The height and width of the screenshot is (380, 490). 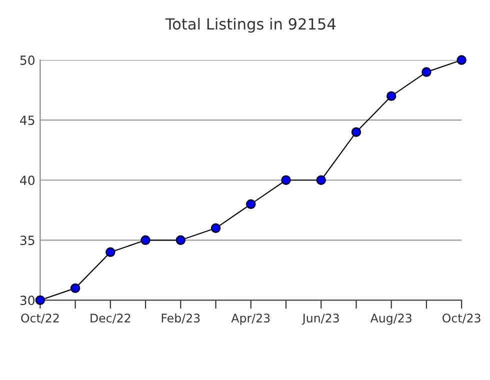 I want to click on x-tick-label: Aug/23, so click(x=391, y=319).